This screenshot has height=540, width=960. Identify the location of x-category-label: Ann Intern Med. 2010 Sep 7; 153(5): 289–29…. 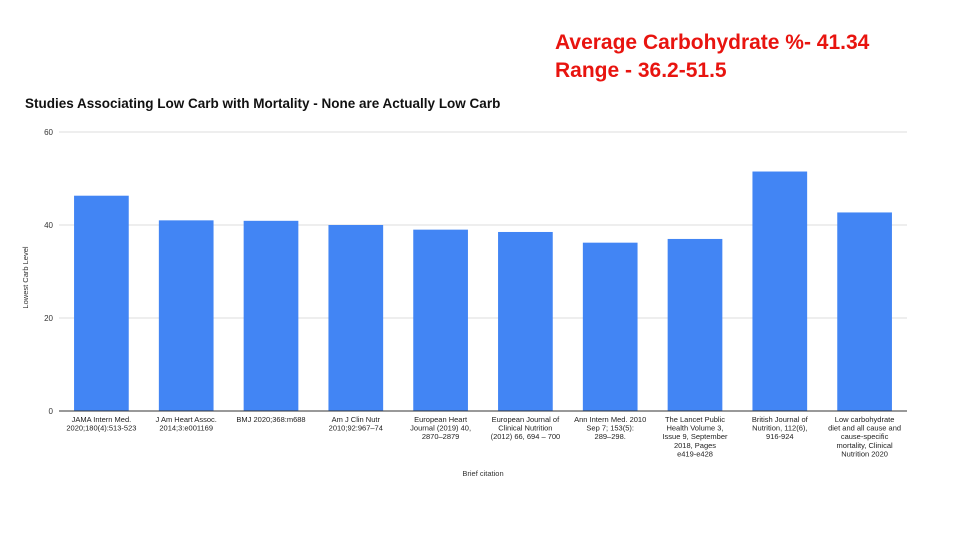
(610, 428).